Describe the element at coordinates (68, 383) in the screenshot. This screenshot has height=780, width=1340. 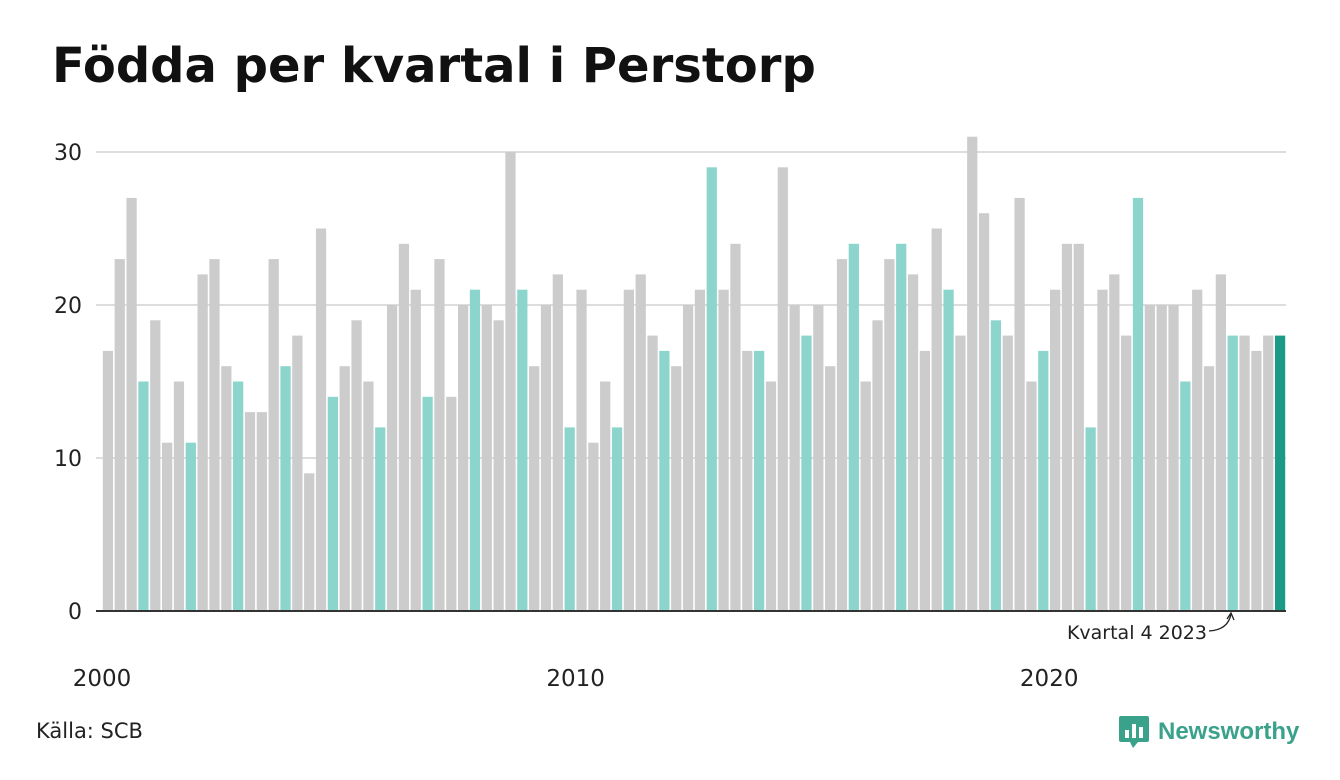
I see `y-axis-labels: 0 10 20 30` at that location.